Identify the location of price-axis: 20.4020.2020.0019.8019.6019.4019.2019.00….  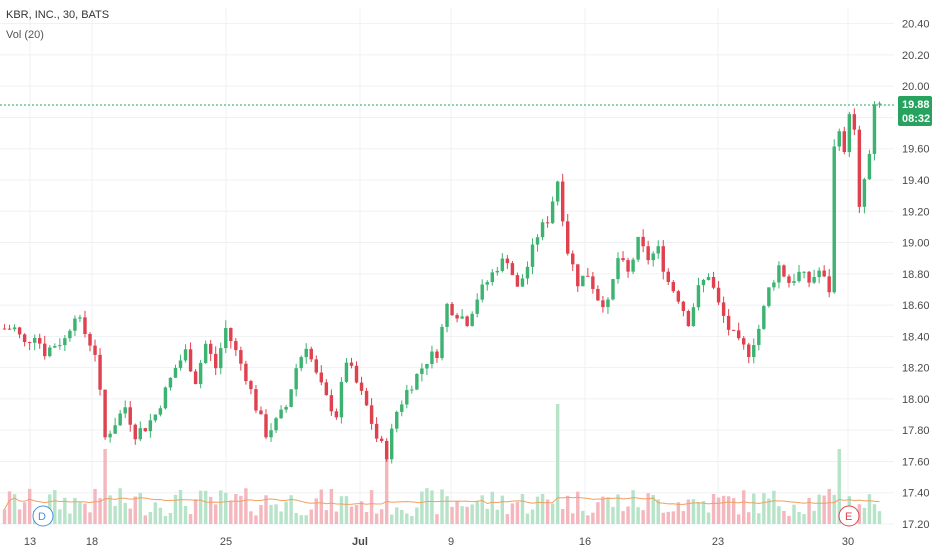
(916, 275).